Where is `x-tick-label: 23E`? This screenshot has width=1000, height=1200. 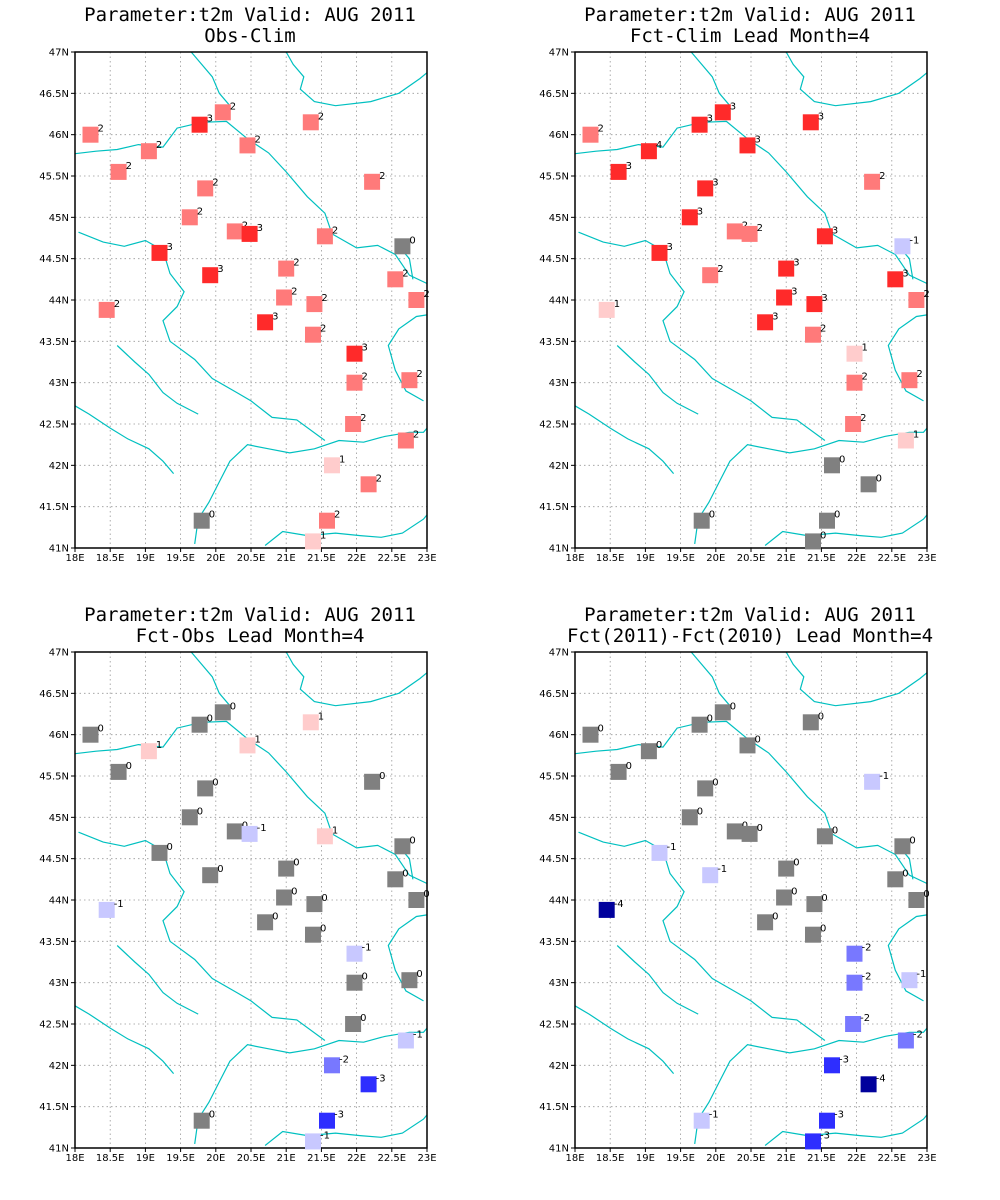
x-tick-label: 23E is located at coordinates (926, 1158).